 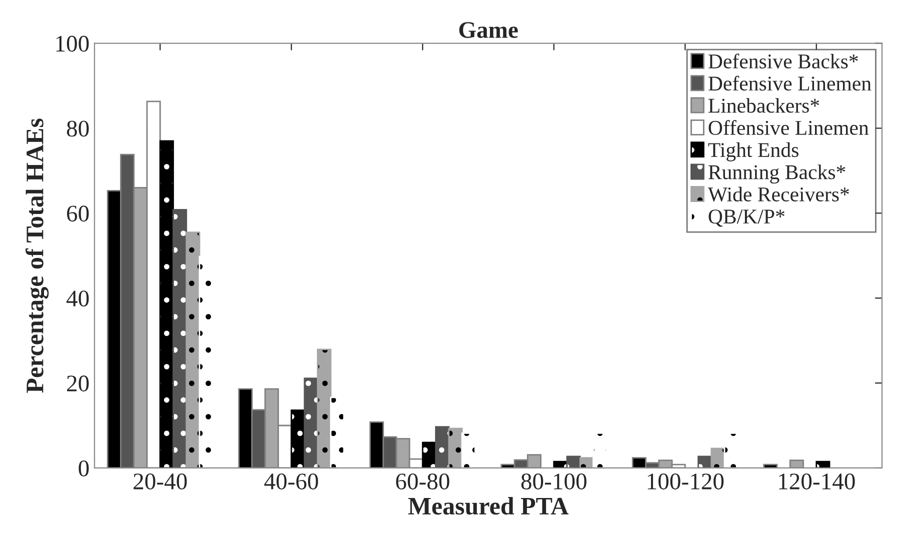 I want to click on legend-label: QB/K/P*, so click(x=746, y=218).